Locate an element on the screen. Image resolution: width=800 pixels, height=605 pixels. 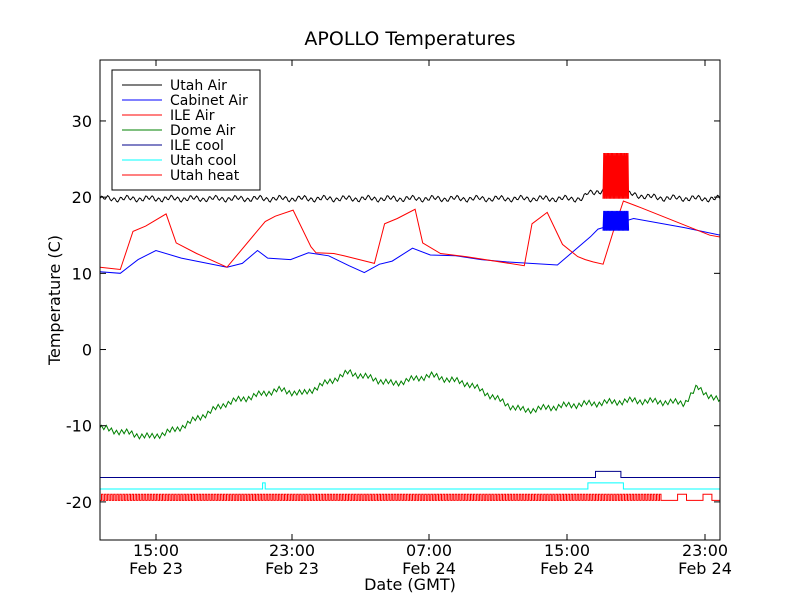
series-line-utah-heat is located at coordinates (410, 497).